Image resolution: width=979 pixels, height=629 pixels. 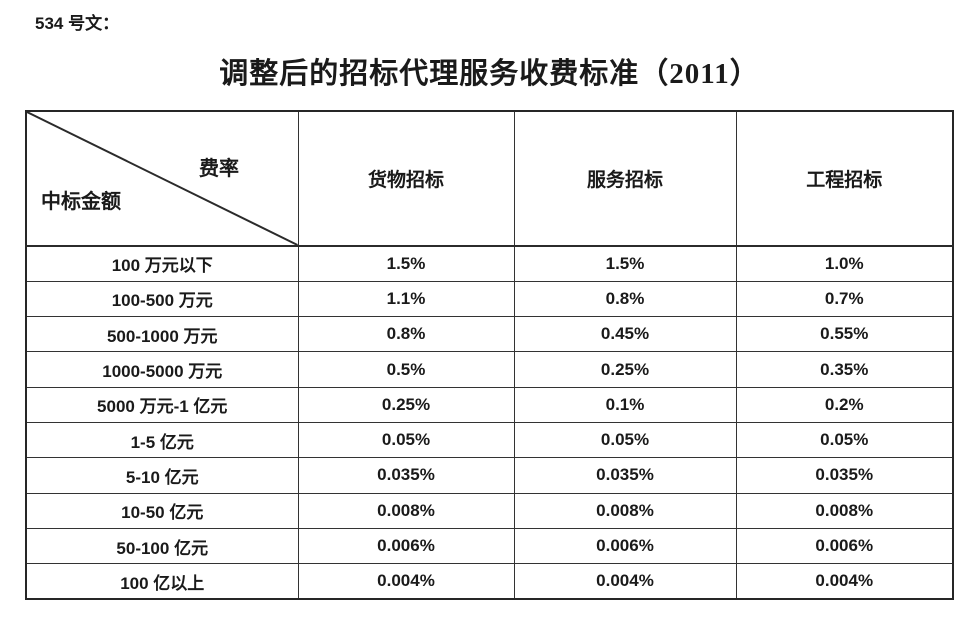 What do you see at coordinates (844, 581) in the screenshot?
I see `fee-cell-engineering: 0.004%` at bounding box center [844, 581].